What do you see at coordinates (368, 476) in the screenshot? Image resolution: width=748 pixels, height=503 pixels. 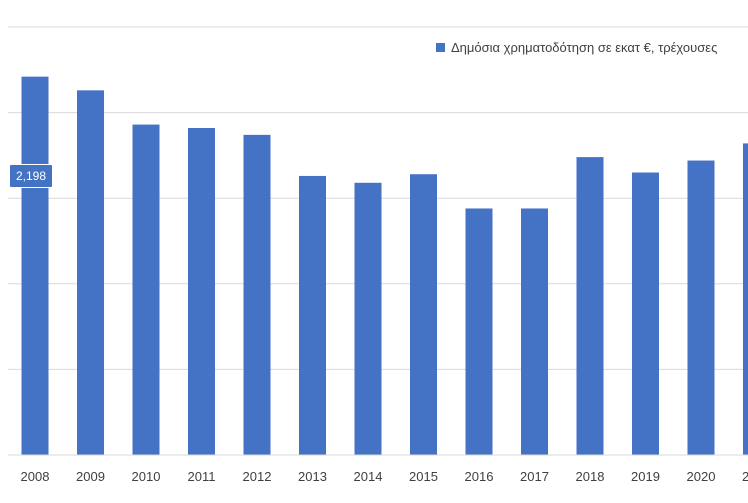 I see `x-tick-2014: 2014` at bounding box center [368, 476].